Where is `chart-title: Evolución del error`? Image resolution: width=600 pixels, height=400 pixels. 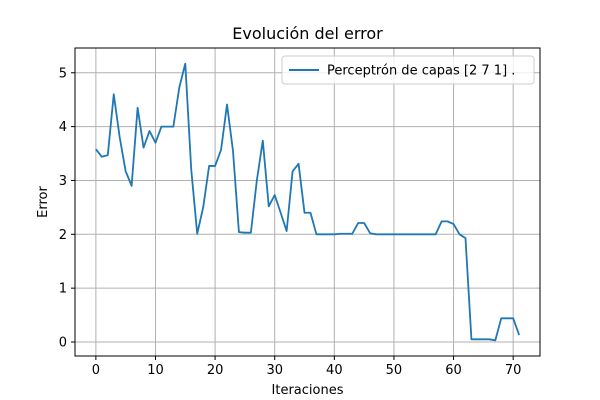 chart-title: Evolución del error is located at coordinates (307, 33).